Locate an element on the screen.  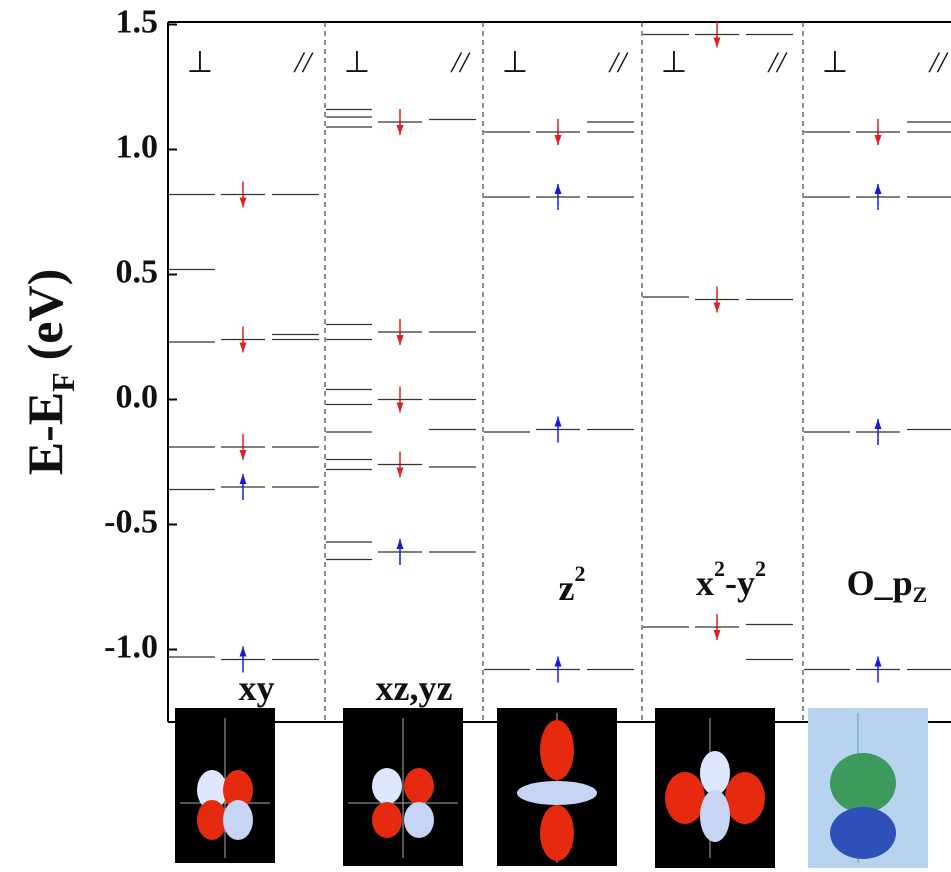
panel-label-part: Z is located at coordinates (920, 594).